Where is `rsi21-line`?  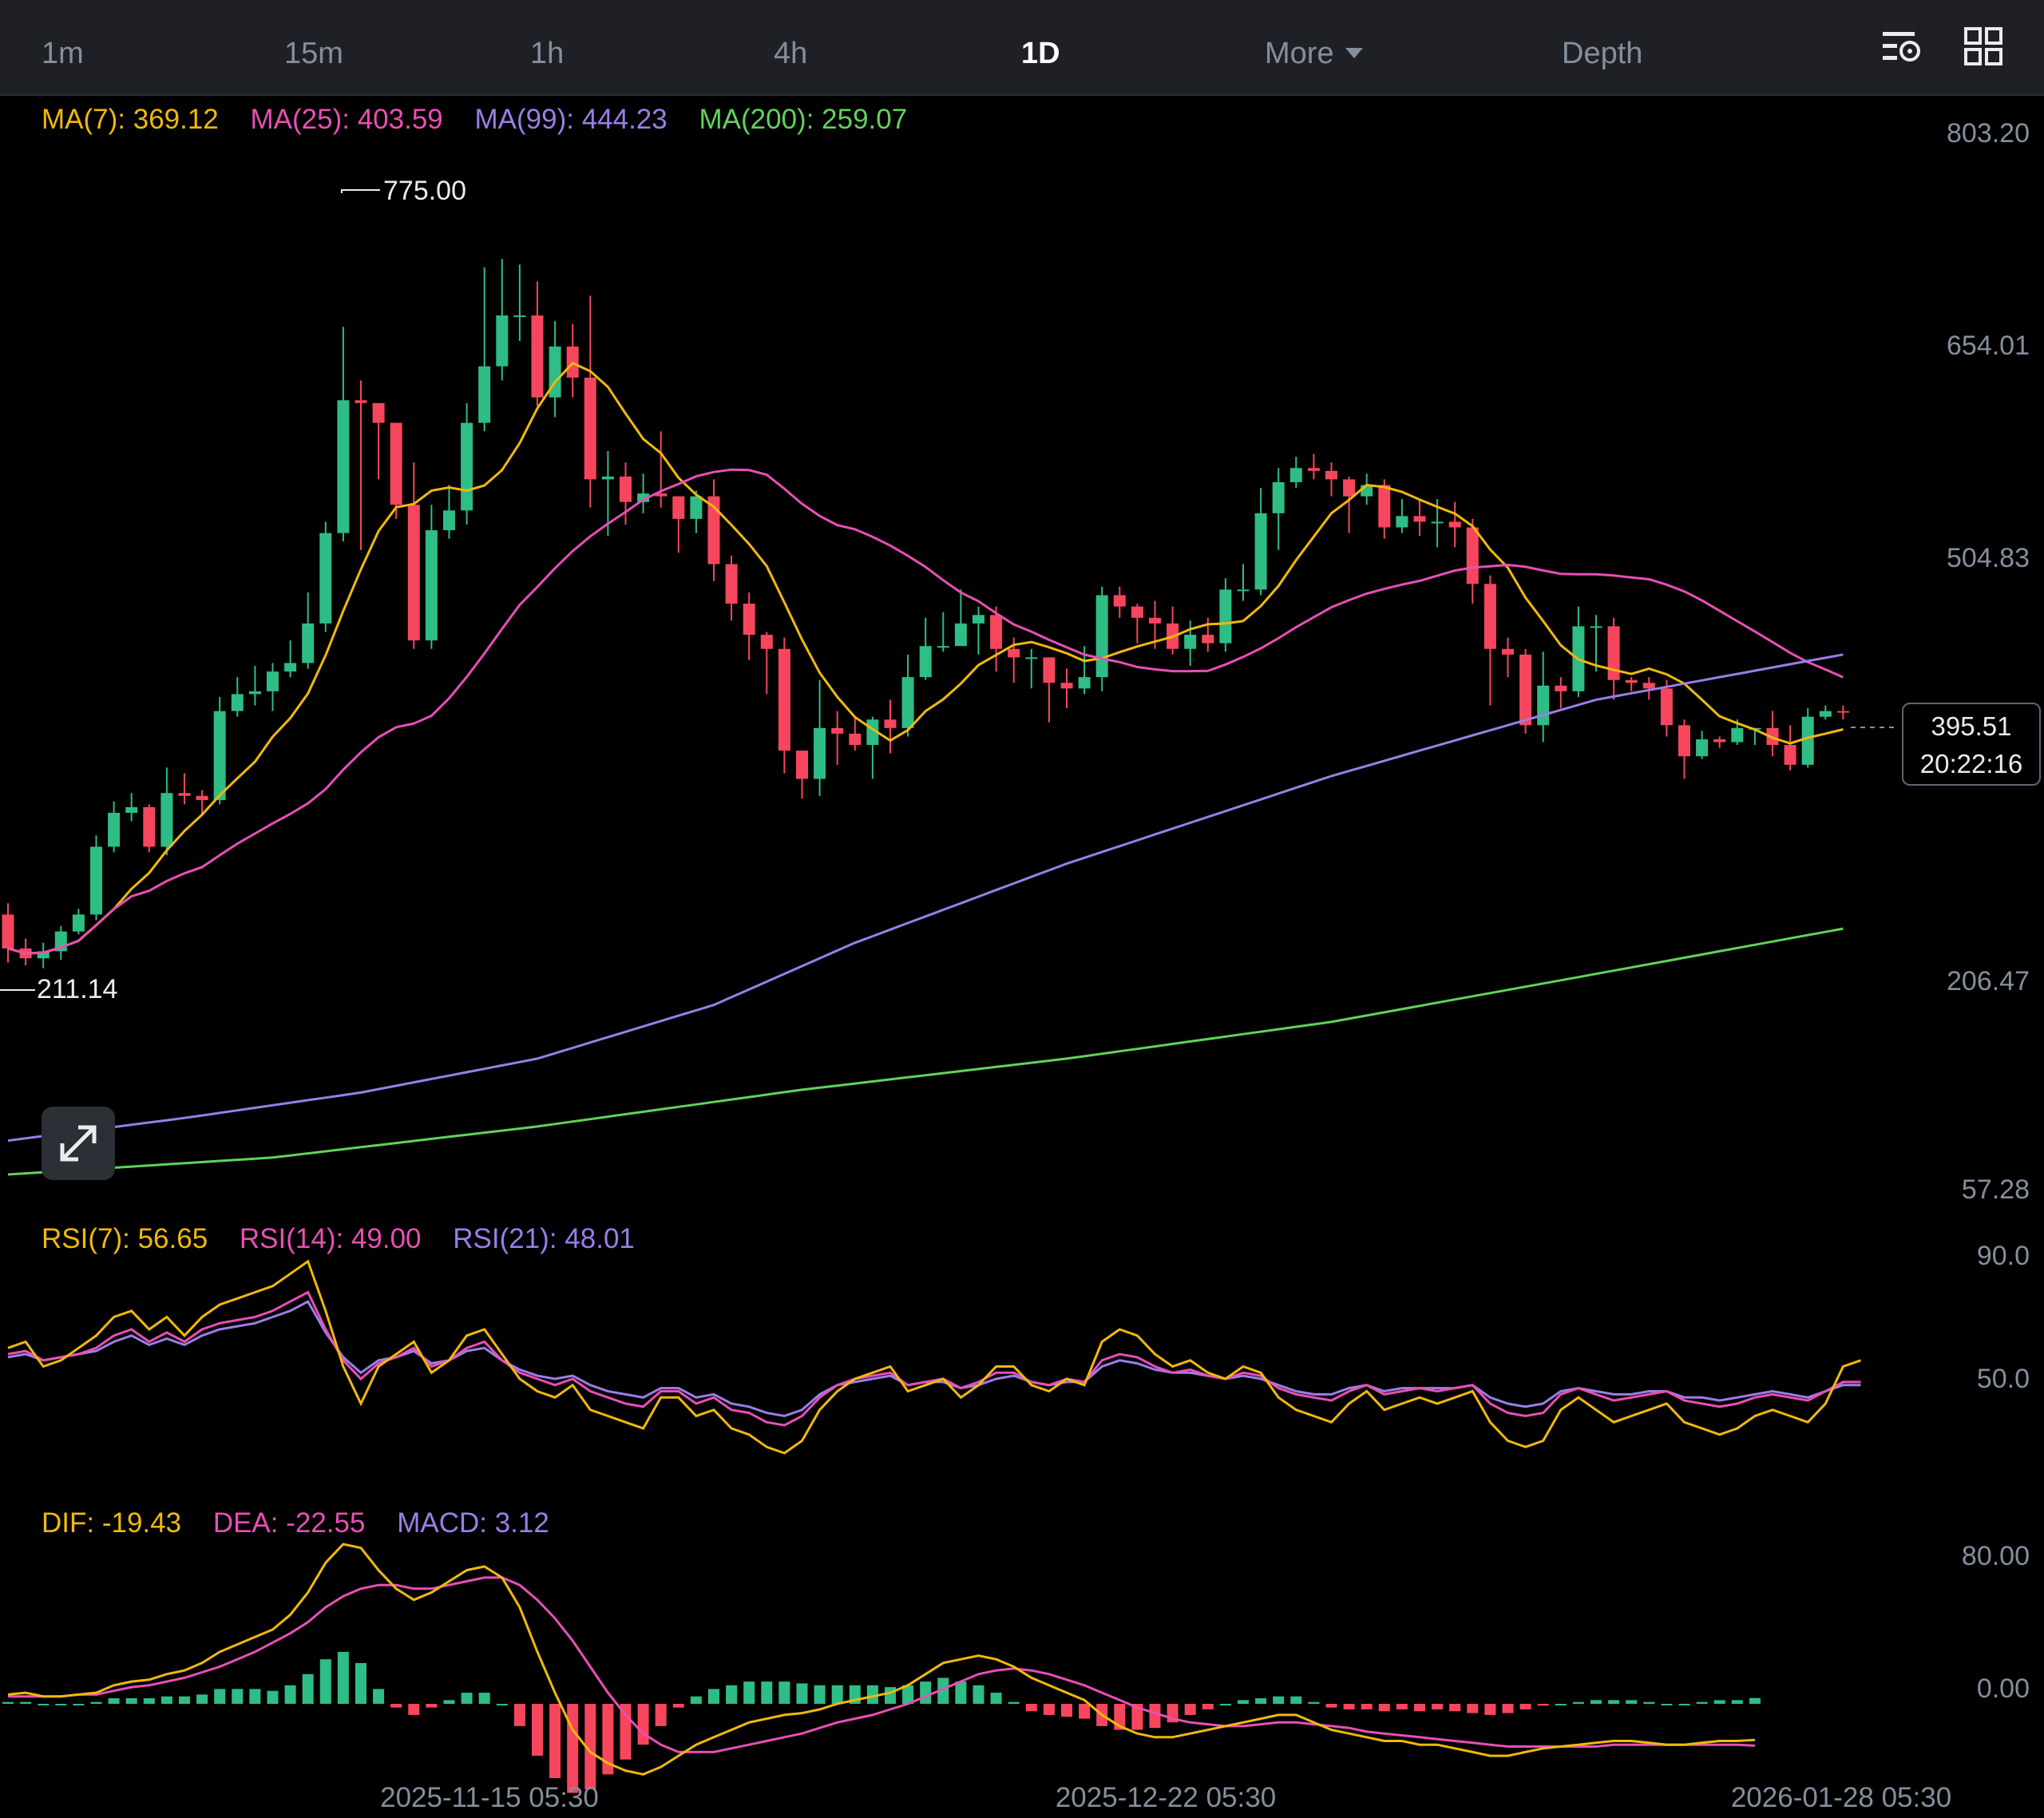 rsi21-line is located at coordinates (934, 1359).